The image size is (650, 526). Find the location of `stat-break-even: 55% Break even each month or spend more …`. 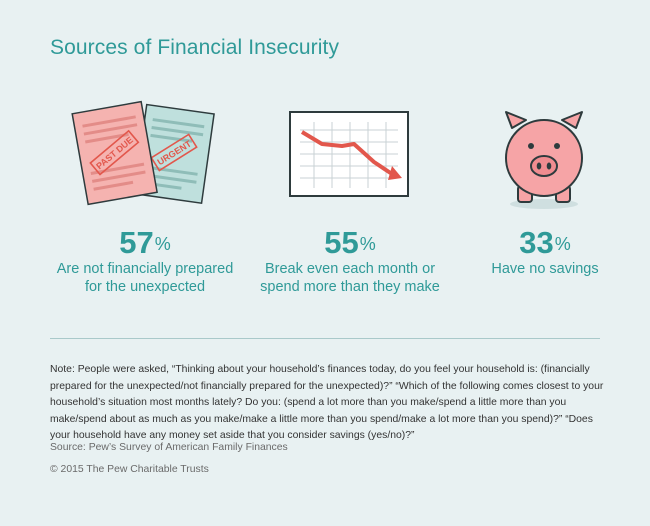

stat-break-even: 55% Break even each month or spend more … is located at coordinates (350, 260).